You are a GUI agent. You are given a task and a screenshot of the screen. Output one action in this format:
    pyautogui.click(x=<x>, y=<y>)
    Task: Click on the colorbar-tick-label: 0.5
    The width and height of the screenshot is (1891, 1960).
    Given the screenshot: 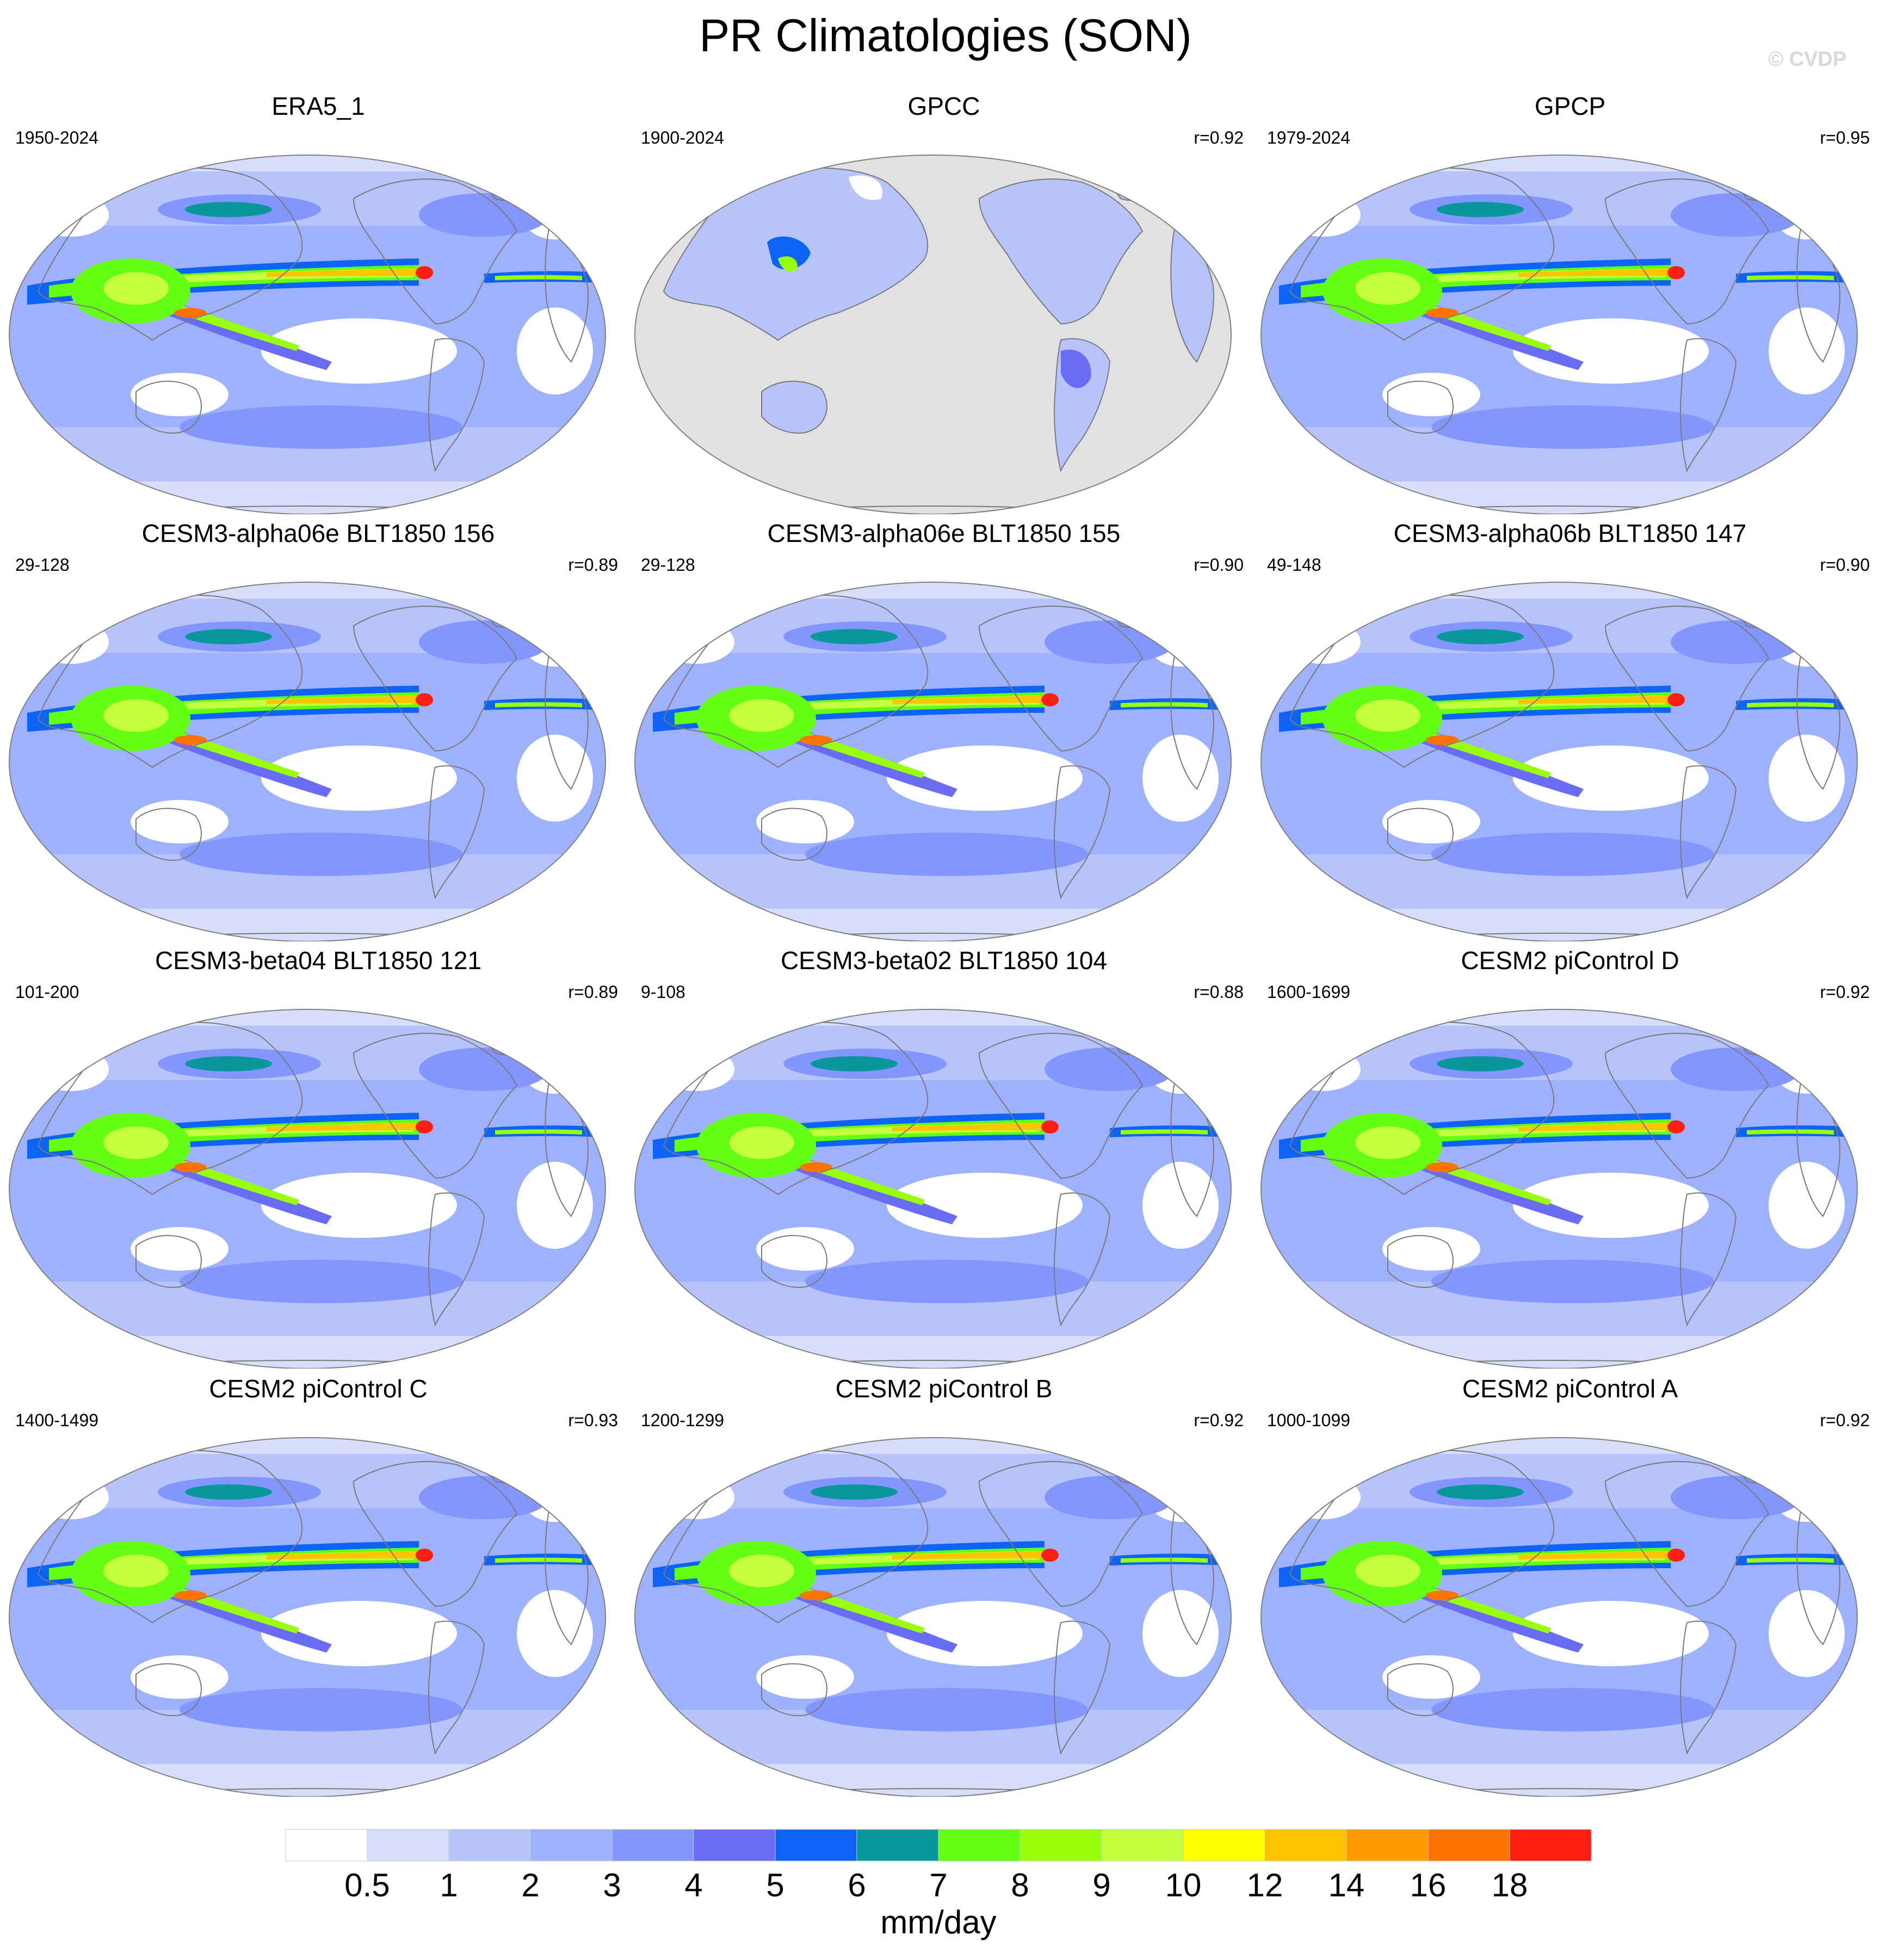 What is the action you would take?
    pyautogui.click(x=367, y=1885)
    